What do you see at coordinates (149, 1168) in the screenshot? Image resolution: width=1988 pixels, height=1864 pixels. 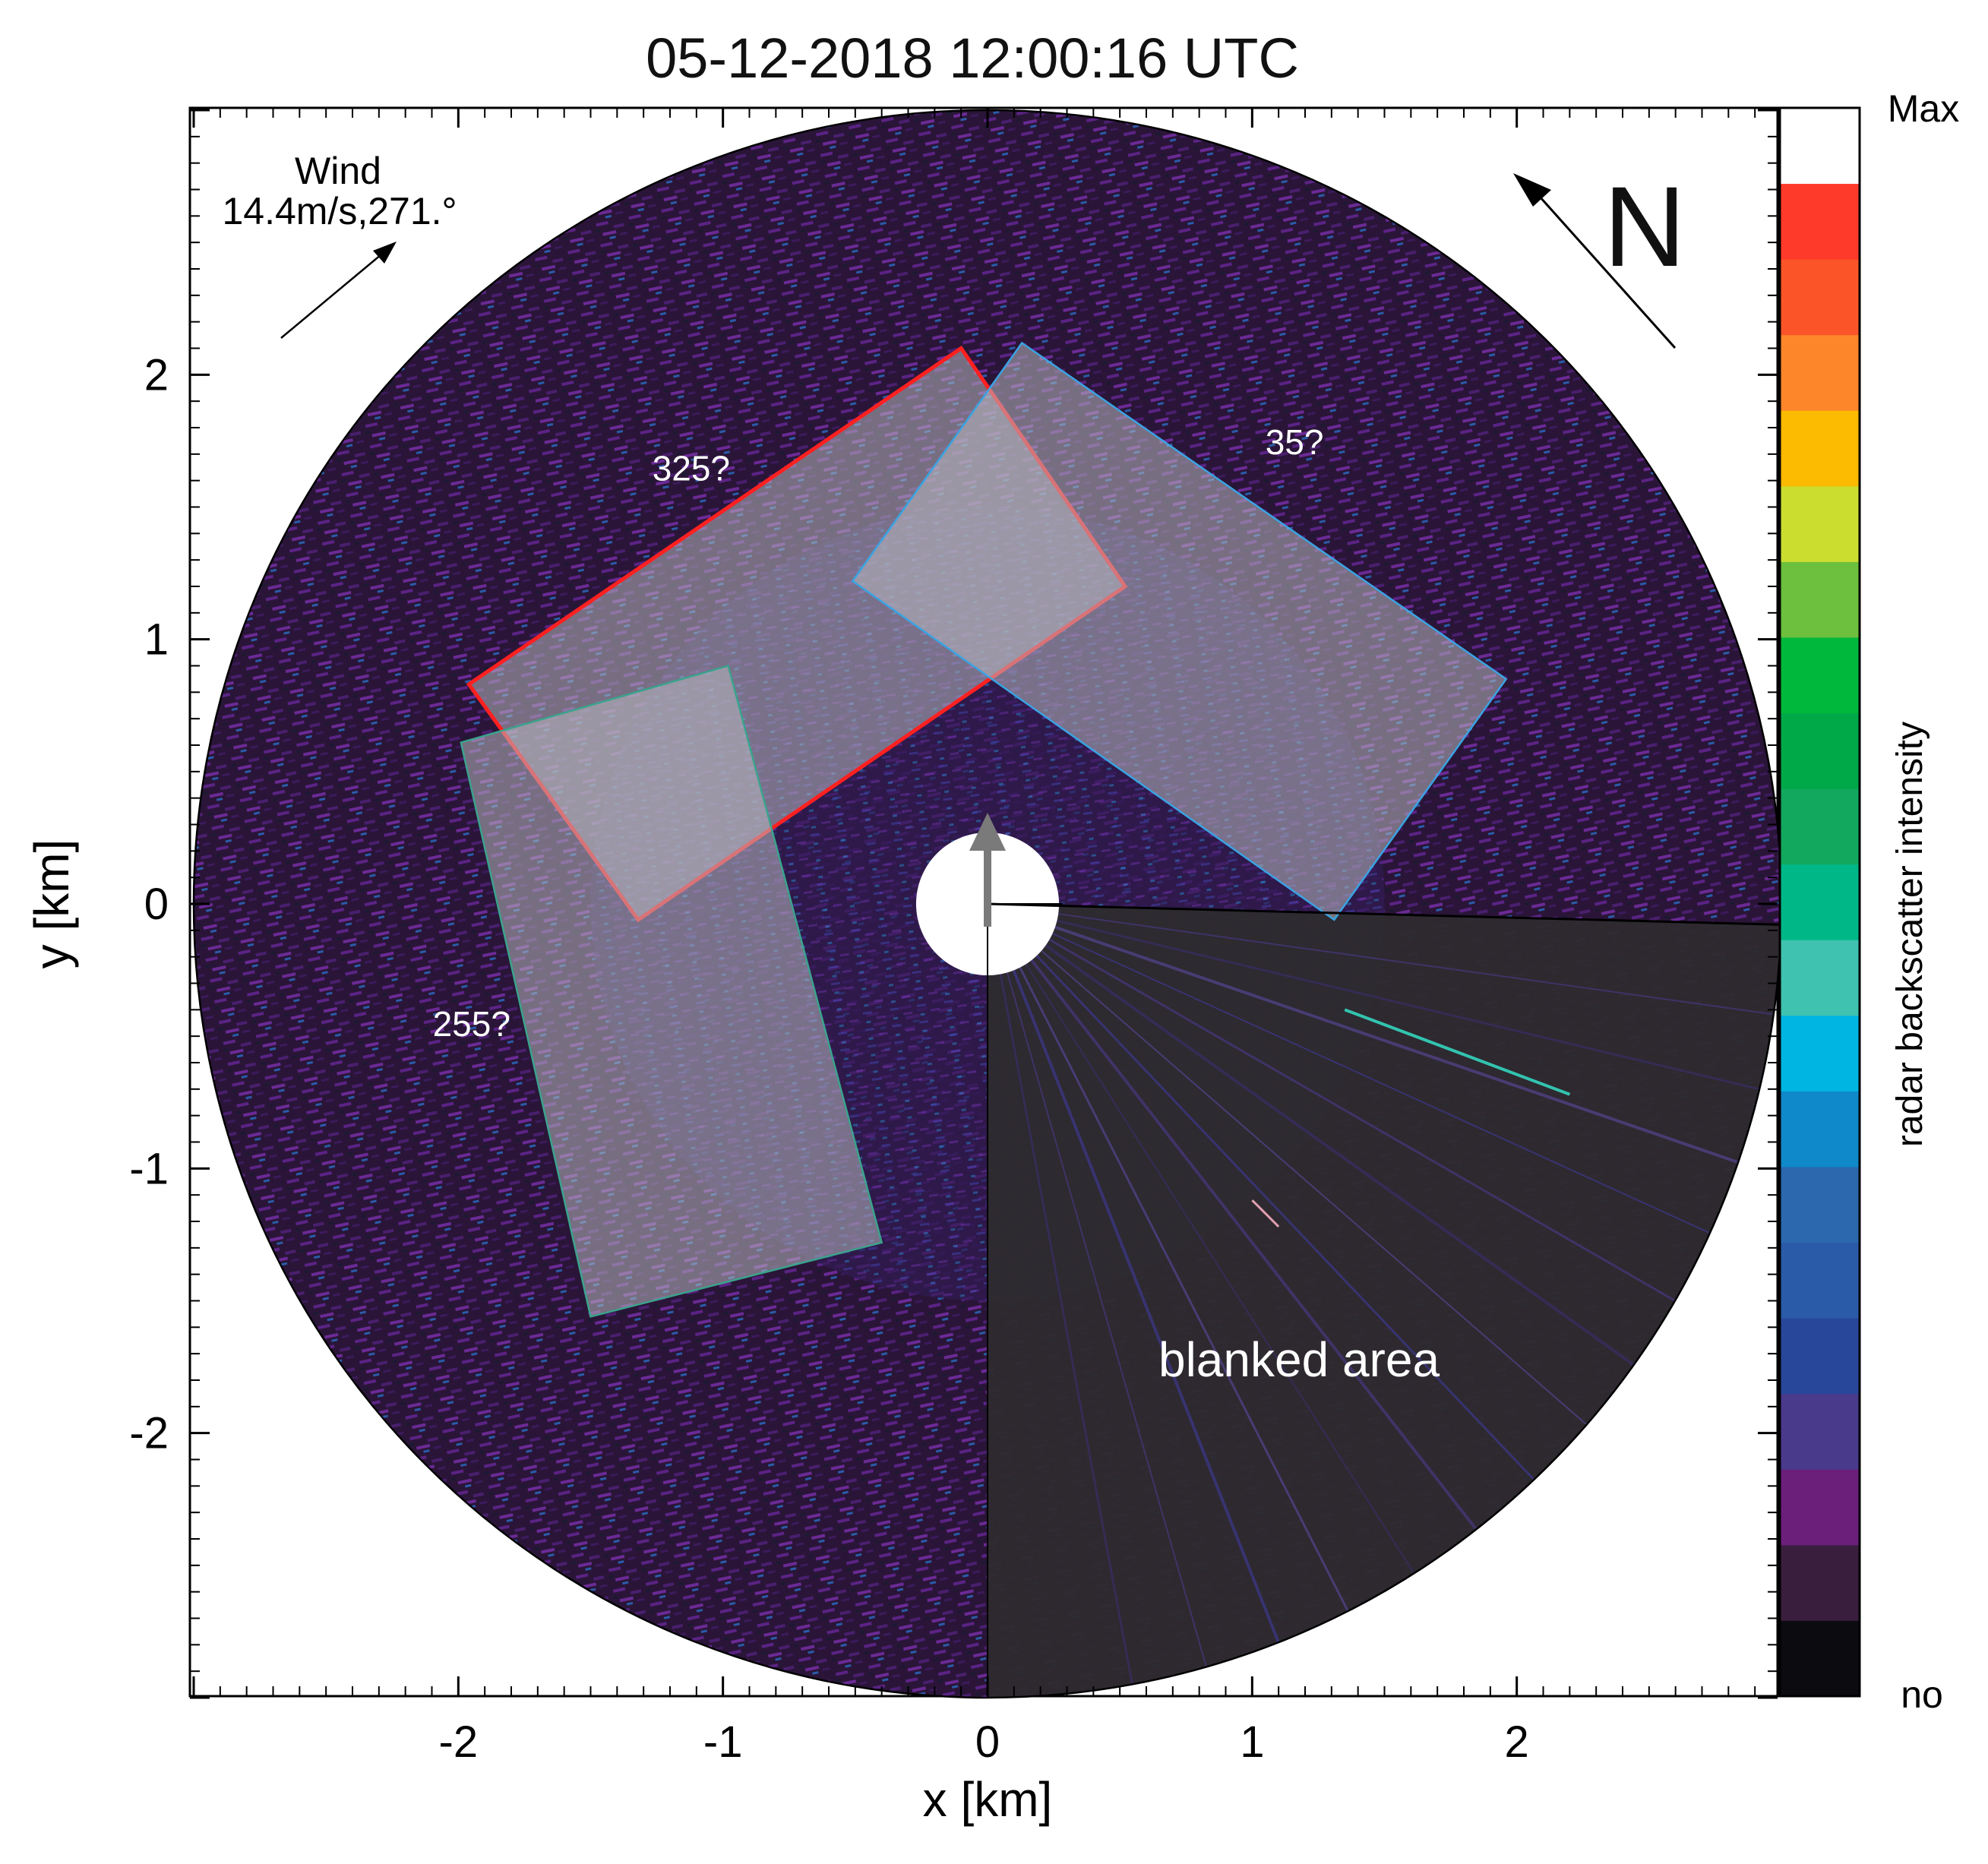 I see `y-tick-label: -1` at bounding box center [149, 1168].